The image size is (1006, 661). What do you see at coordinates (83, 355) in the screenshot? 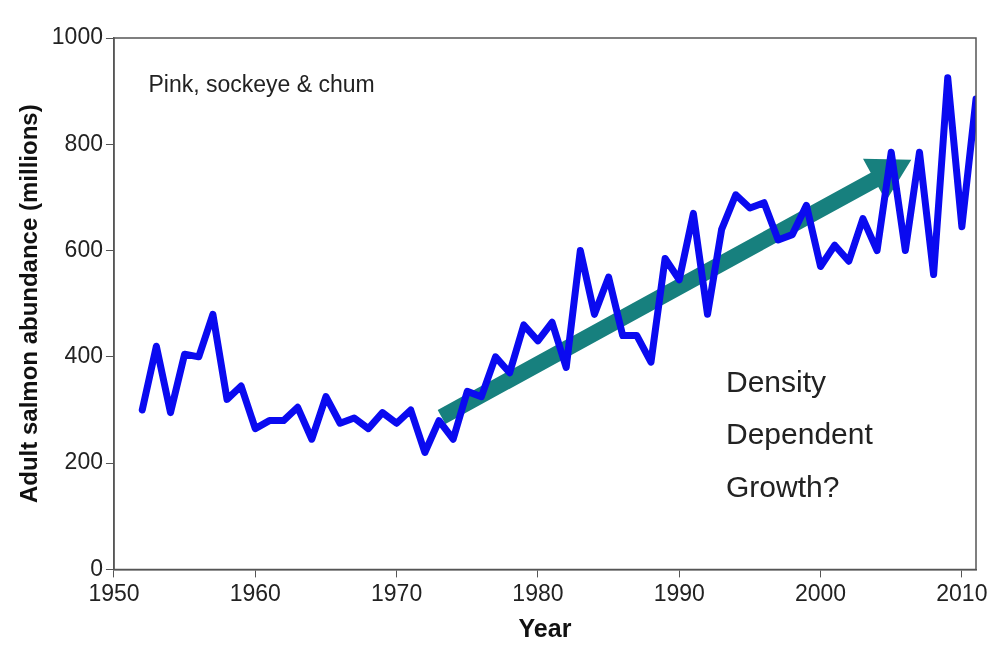
I see `y-tick-label: 400` at bounding box center [83, 355].